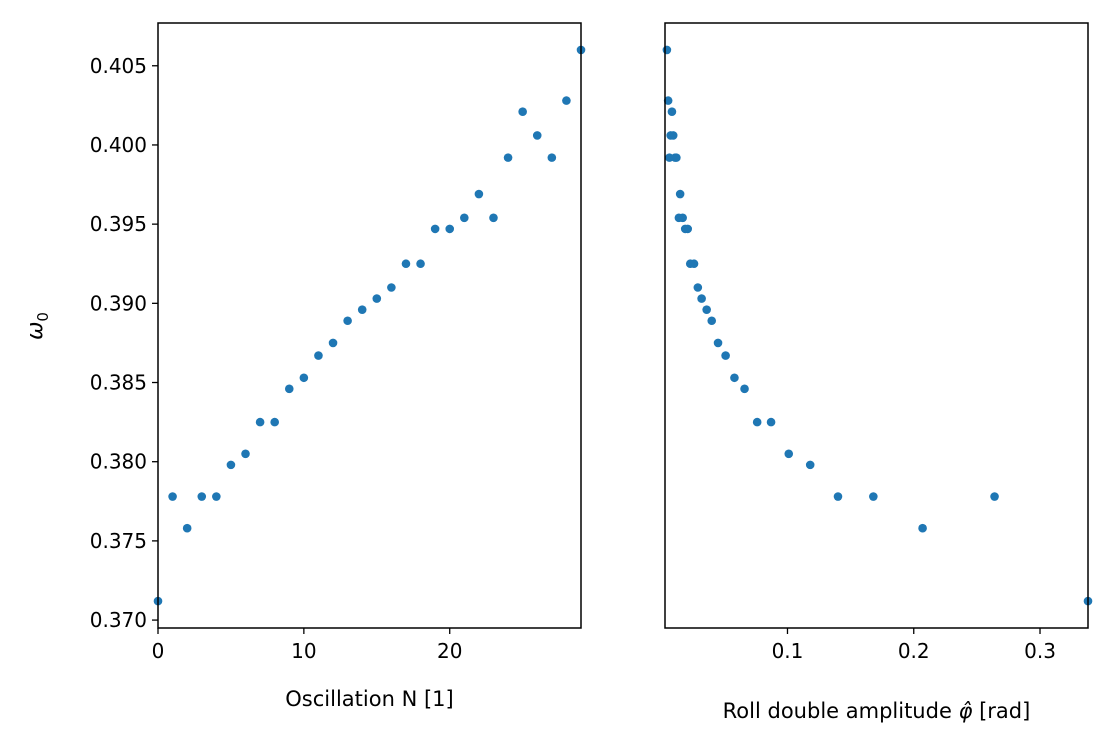  I want to click on right-x-ticks: 0.1 0.2 0.3, so click(914, 645).